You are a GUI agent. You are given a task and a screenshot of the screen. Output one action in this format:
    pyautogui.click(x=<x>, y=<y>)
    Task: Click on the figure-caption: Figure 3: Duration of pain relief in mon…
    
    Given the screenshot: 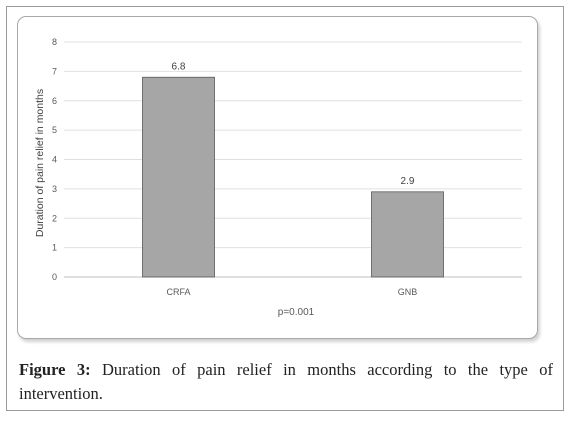 What is the action you would take?
    pyautogui.click(x=286, y=382)
    